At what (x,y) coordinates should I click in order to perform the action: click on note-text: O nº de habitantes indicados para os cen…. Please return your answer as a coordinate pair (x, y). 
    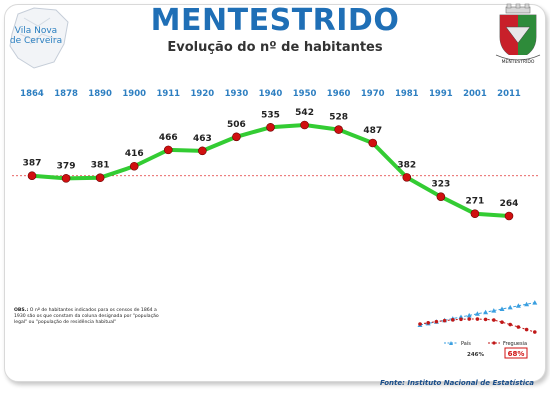
    Looking at the image, I should click on (86, 316).